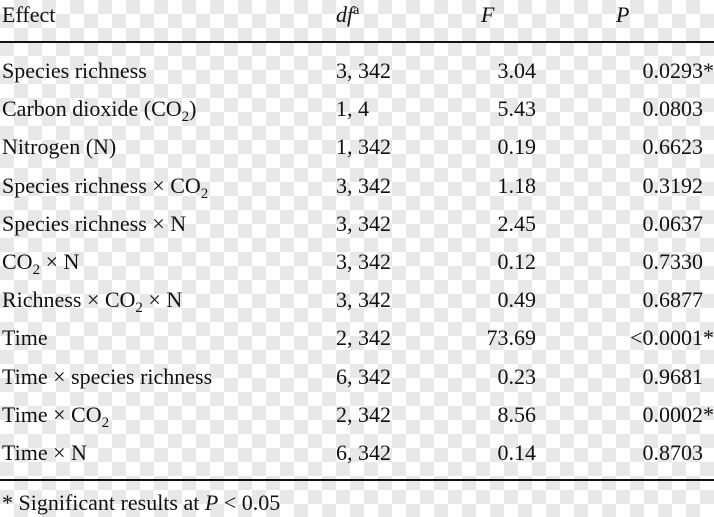 This screenshot has width=714, height=517. I want to click on text: Species richness × CO, so click(101, 185).